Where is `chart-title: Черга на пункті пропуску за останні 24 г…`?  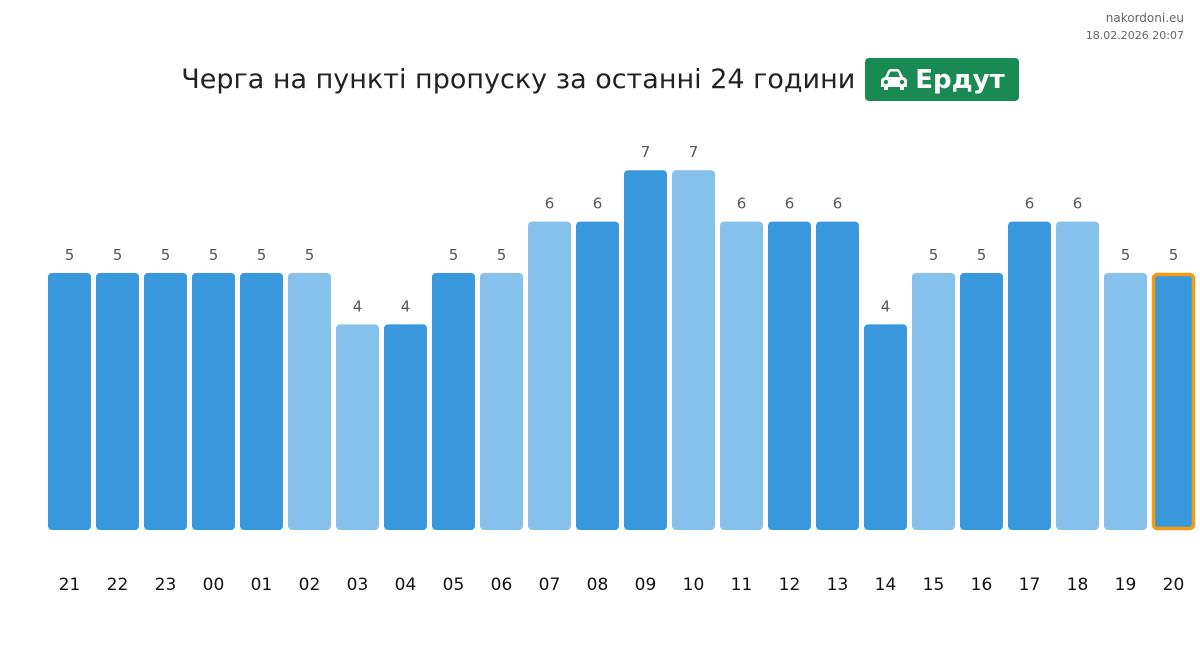
chart-title: Черга на пункті пропуску за останні 24 г… is located at coordinates (518, 79).